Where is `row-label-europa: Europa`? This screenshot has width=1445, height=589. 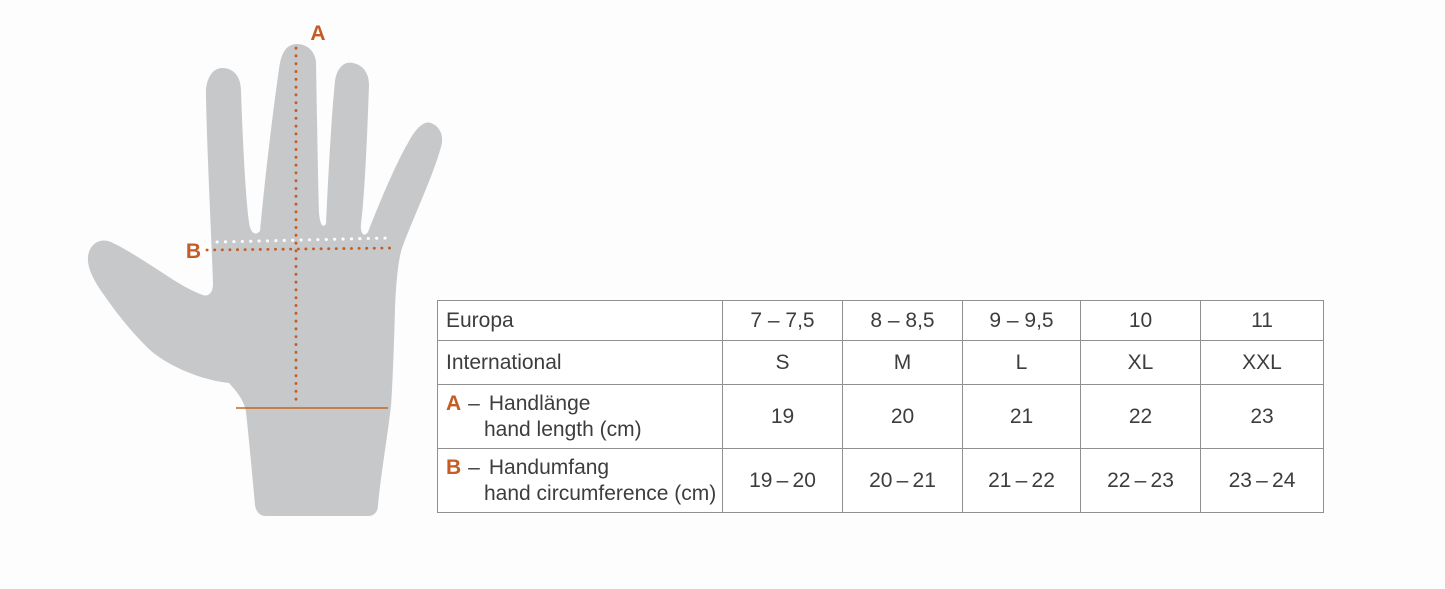
row-label-europa: Europa is located at coordinates (580, 321).